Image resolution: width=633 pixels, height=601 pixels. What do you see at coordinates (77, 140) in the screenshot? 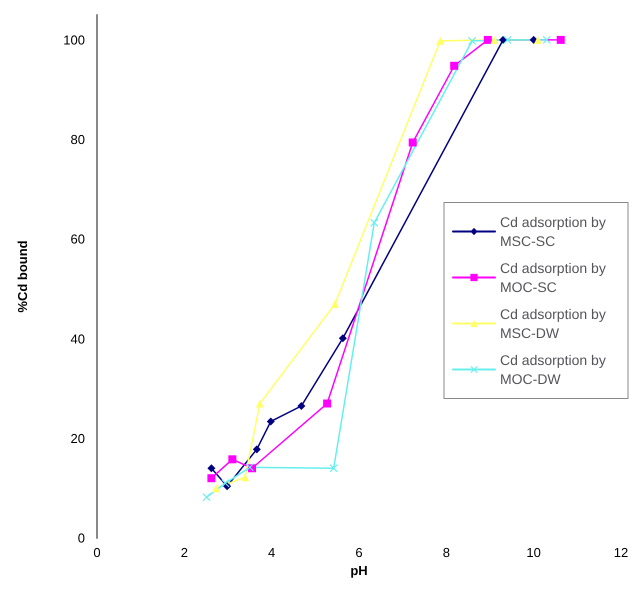
I see `y-tick-label: 80` at bounding box center [77, 140].